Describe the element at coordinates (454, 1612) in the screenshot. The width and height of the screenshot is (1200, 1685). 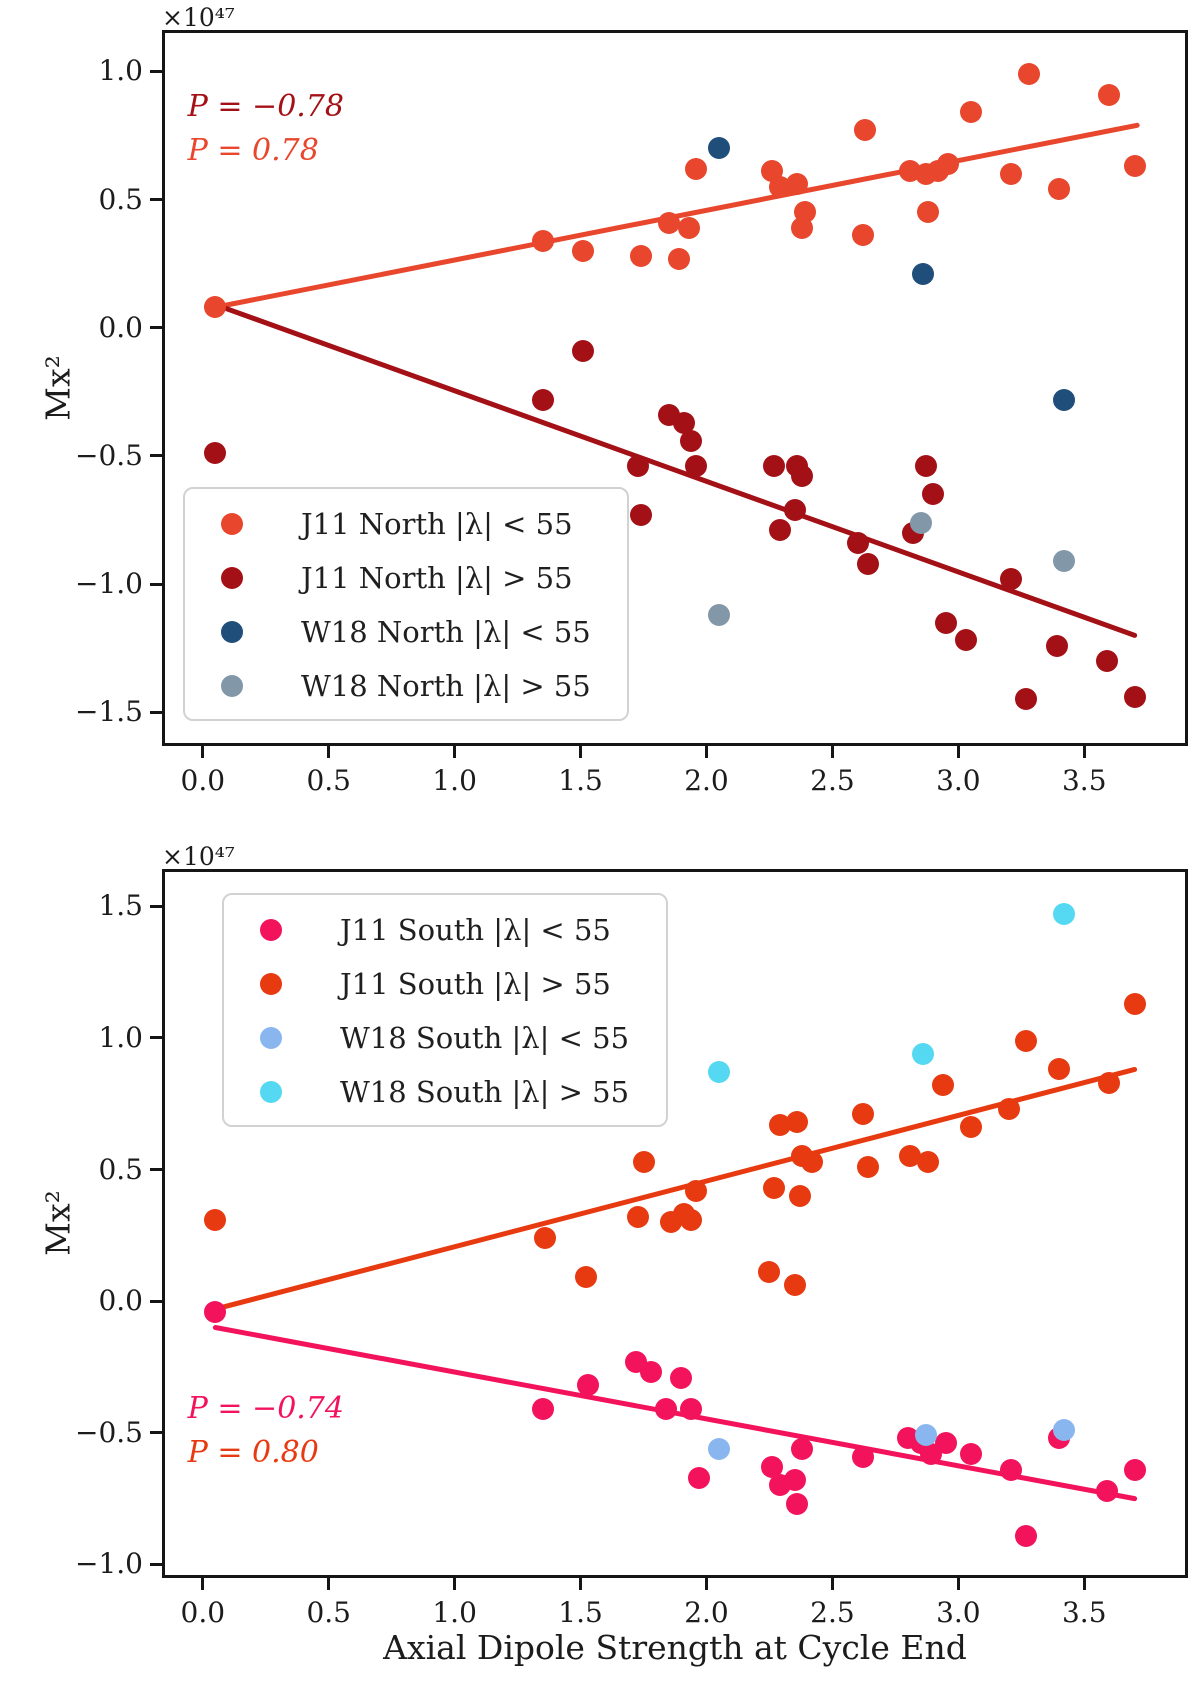
I see `x-tick-label: 1.0` at that location.